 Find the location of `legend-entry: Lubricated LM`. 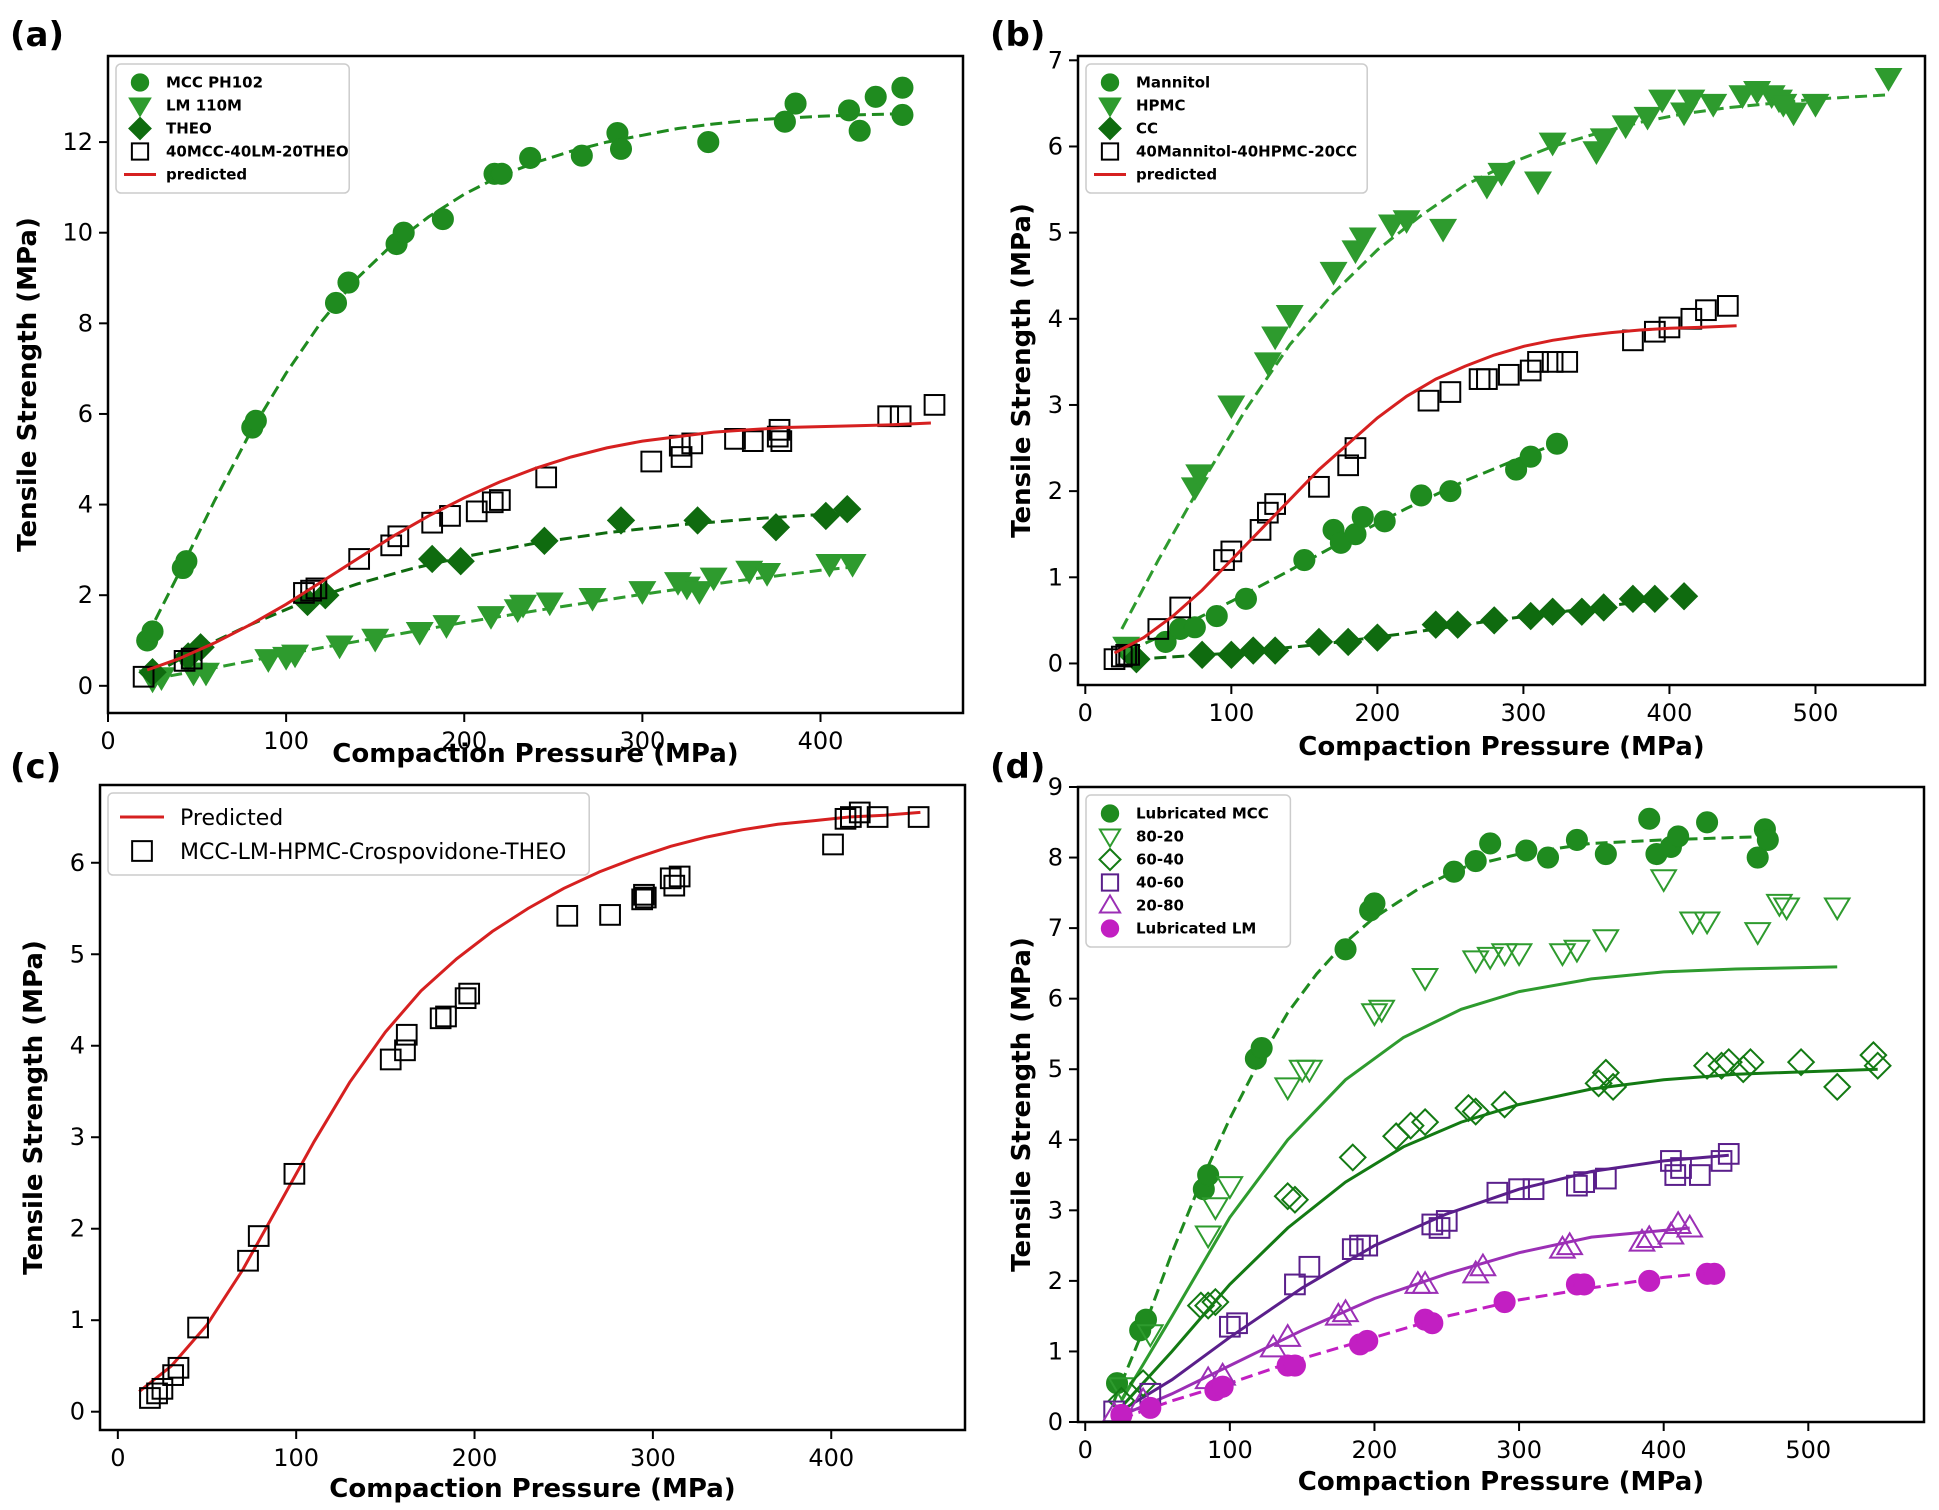

legend-entry: Lubricated LM is located at coordinates (1196, 929).